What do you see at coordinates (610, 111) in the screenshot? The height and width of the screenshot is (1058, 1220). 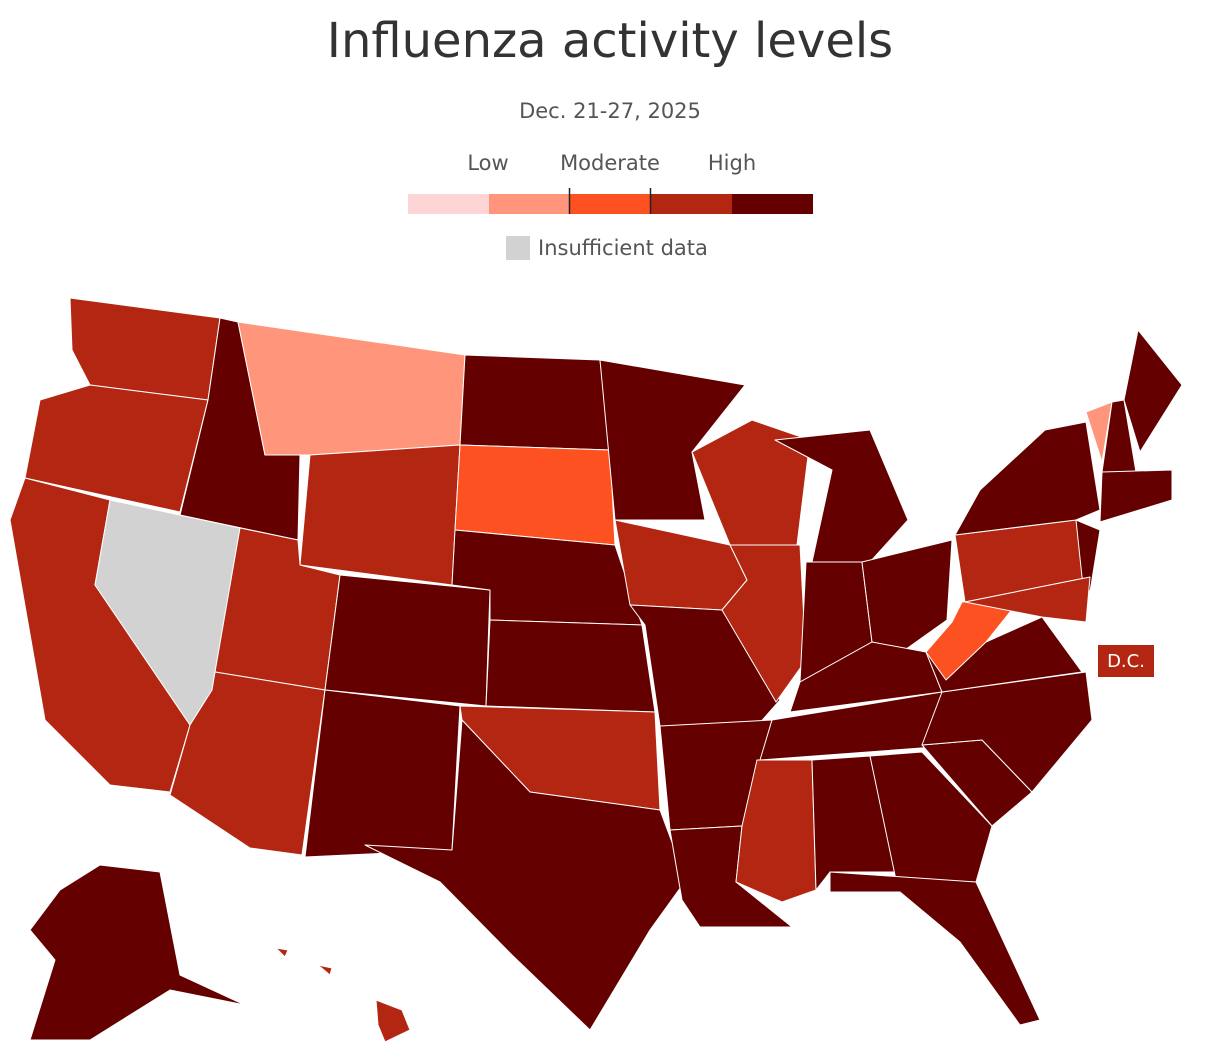 I see `subtitle: Dec. 21-27, 2025` at bounding box center [610, 111].